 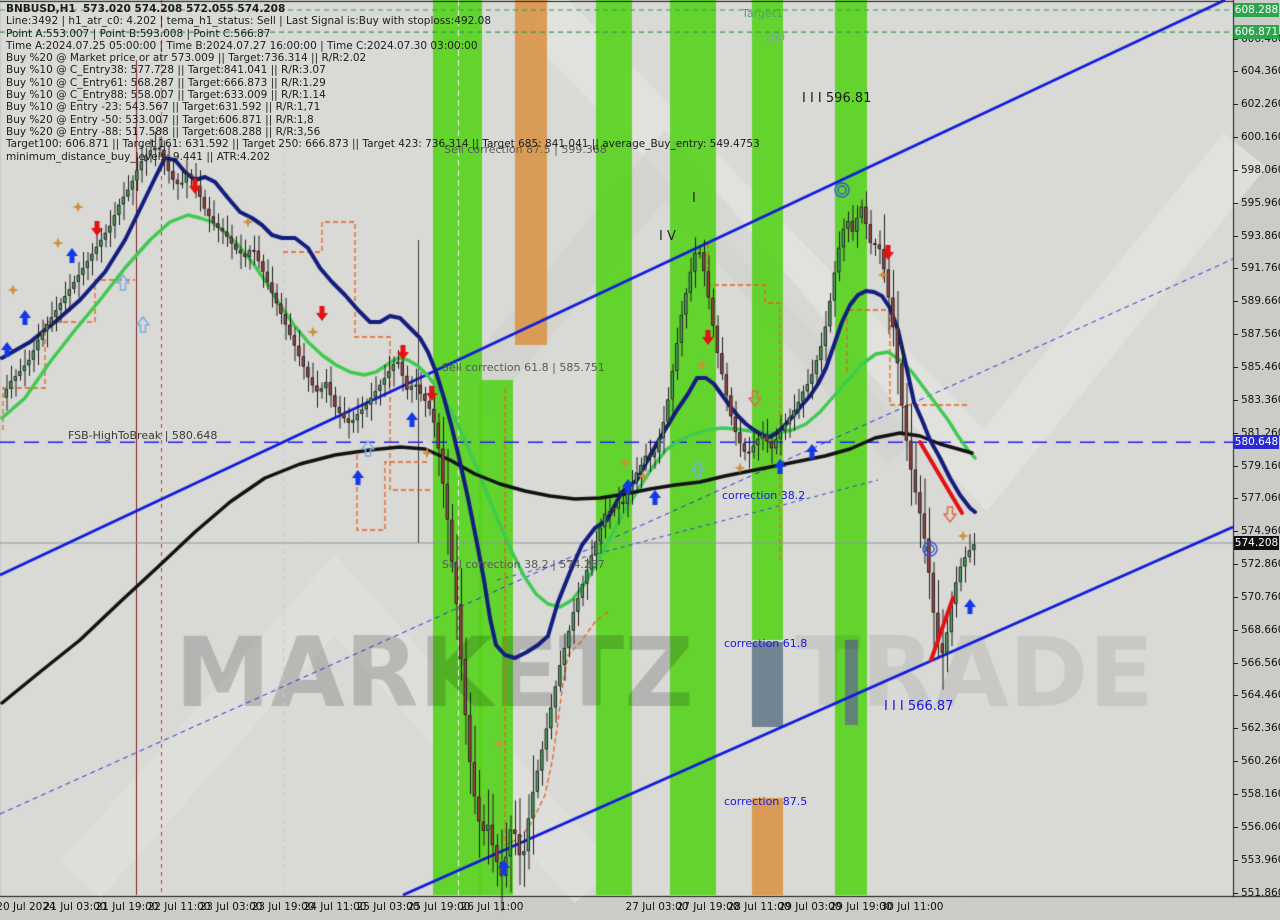 I want to click on price-tick-label: 570.760, so click(x=1256, y=597).